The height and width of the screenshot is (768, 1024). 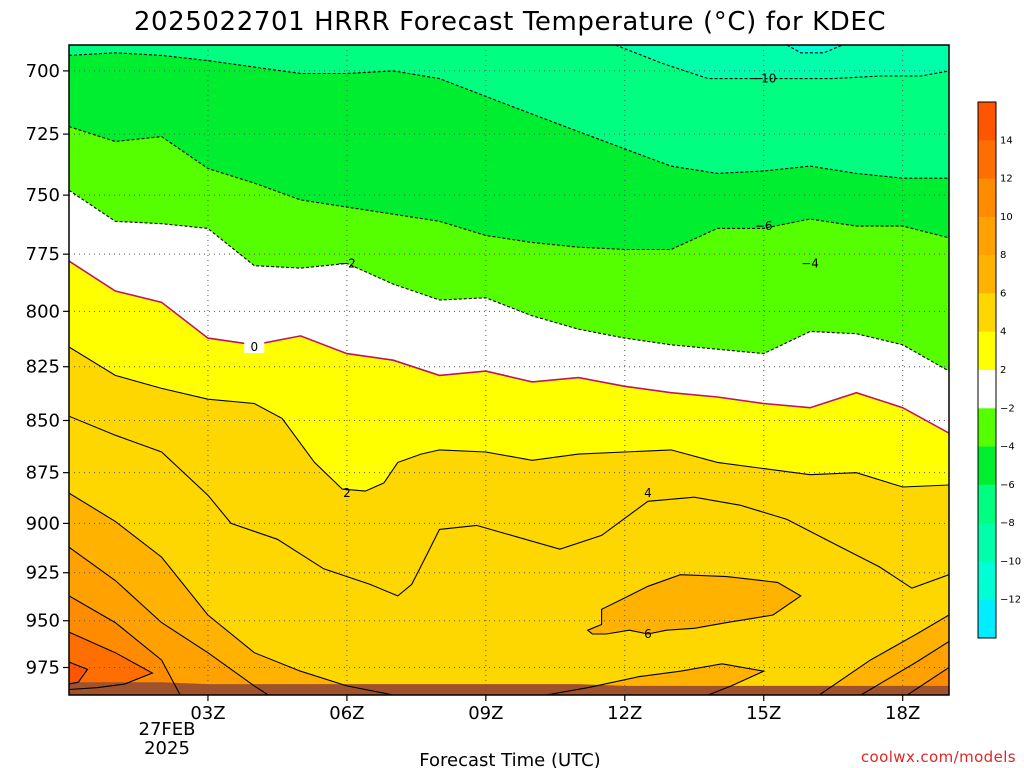 What do you see at coordinates (43, 367) in the screenshot?
I see `y-tick-label: 825` at bounding box center [43, 367].